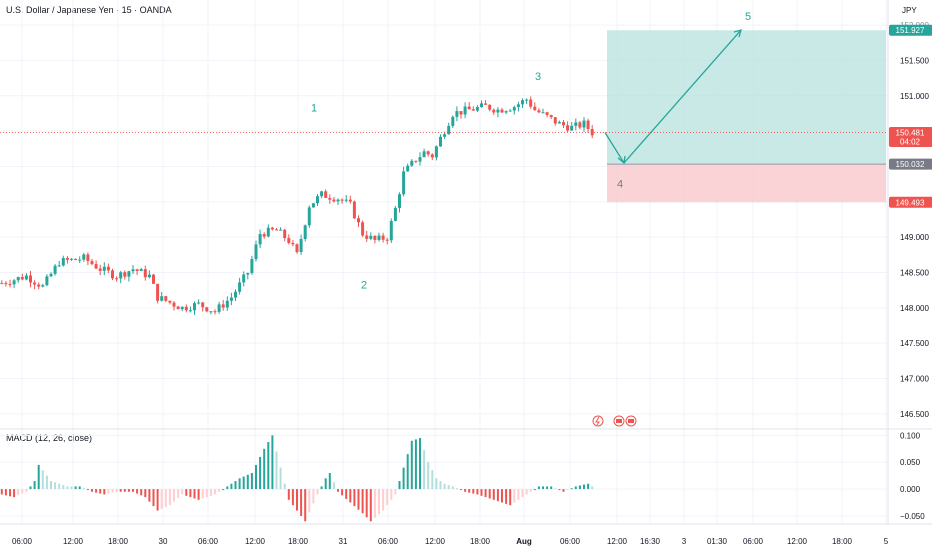 The width and height of the screenshot is (932, 550). I want to click on currency-label: JPY, so click(909, 10).